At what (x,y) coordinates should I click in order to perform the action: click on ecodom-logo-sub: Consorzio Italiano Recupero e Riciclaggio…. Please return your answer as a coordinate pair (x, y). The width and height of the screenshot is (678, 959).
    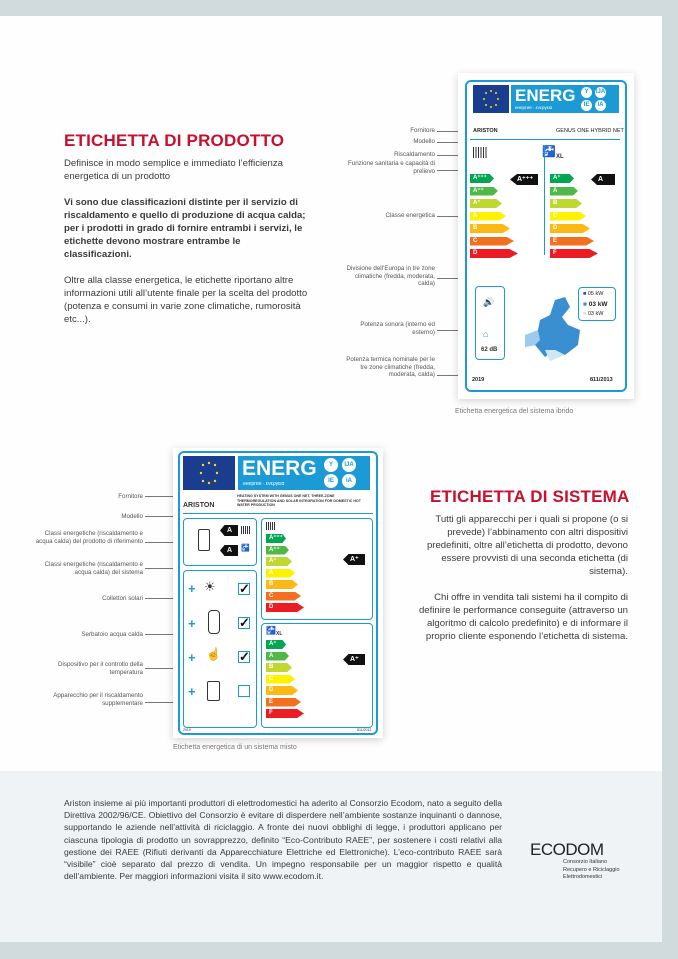
    Looking at the image, I should click on (591, 869).